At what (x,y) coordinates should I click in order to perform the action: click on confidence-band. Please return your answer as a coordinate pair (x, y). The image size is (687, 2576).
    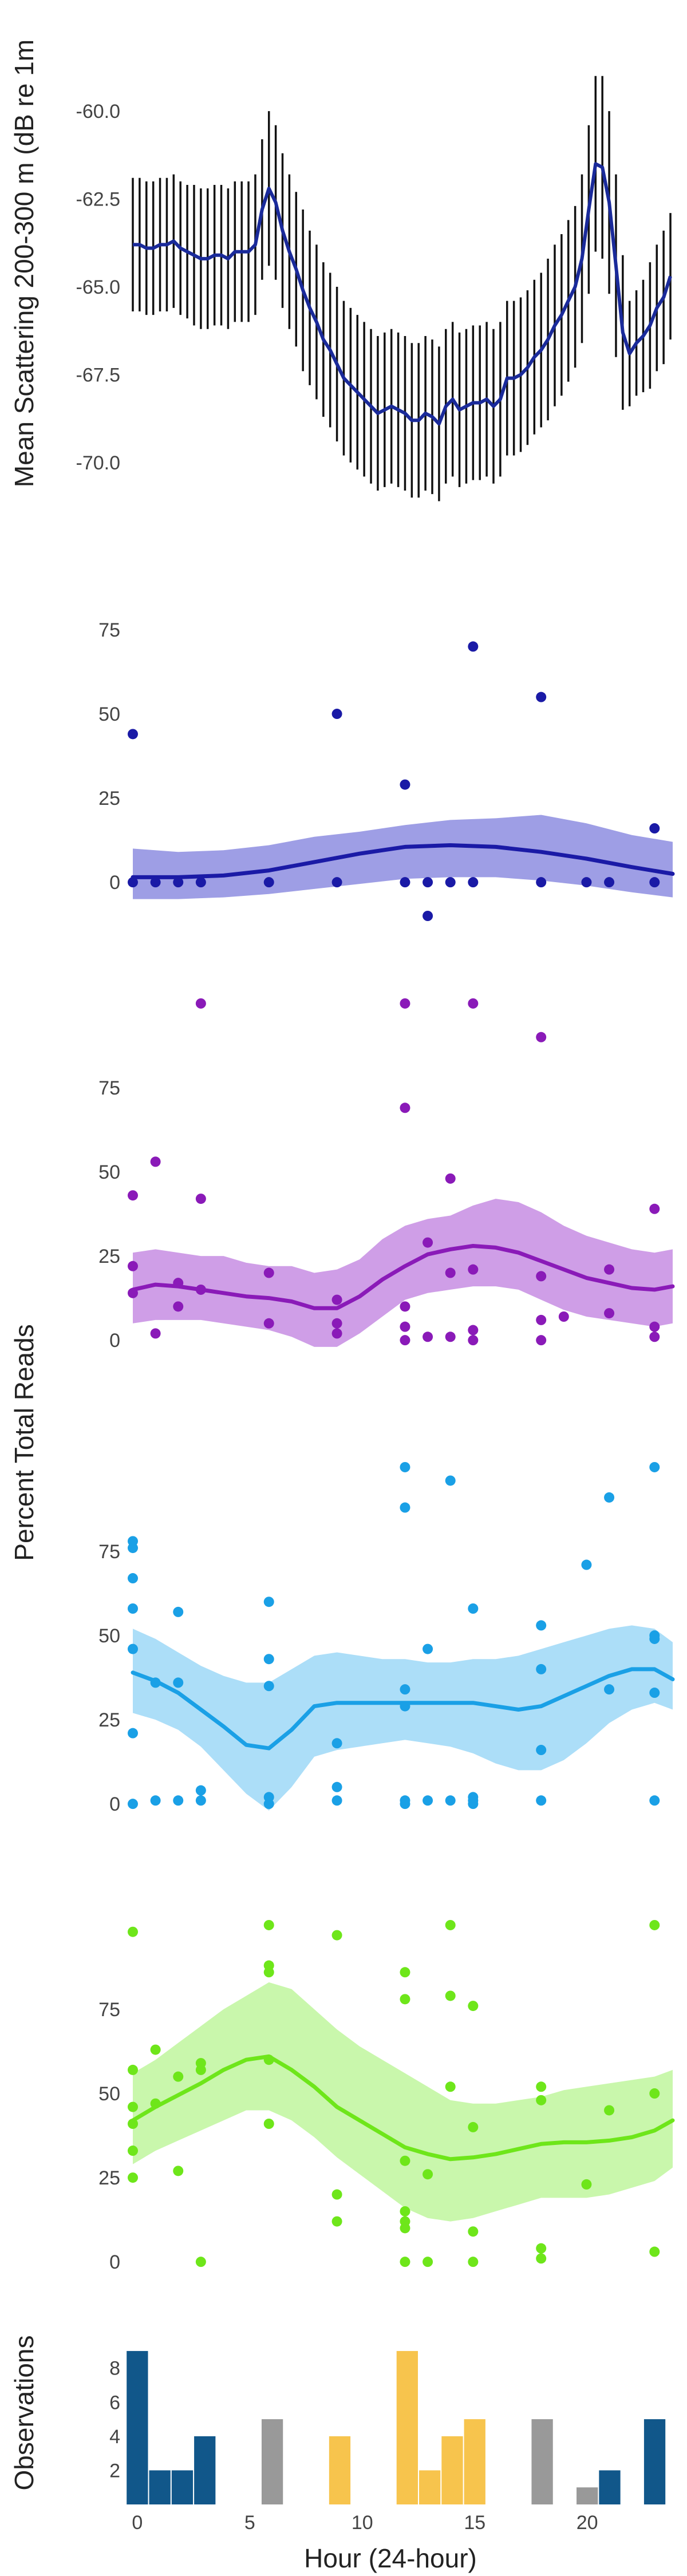
    Looking at the image, I should click on (403, 2102).